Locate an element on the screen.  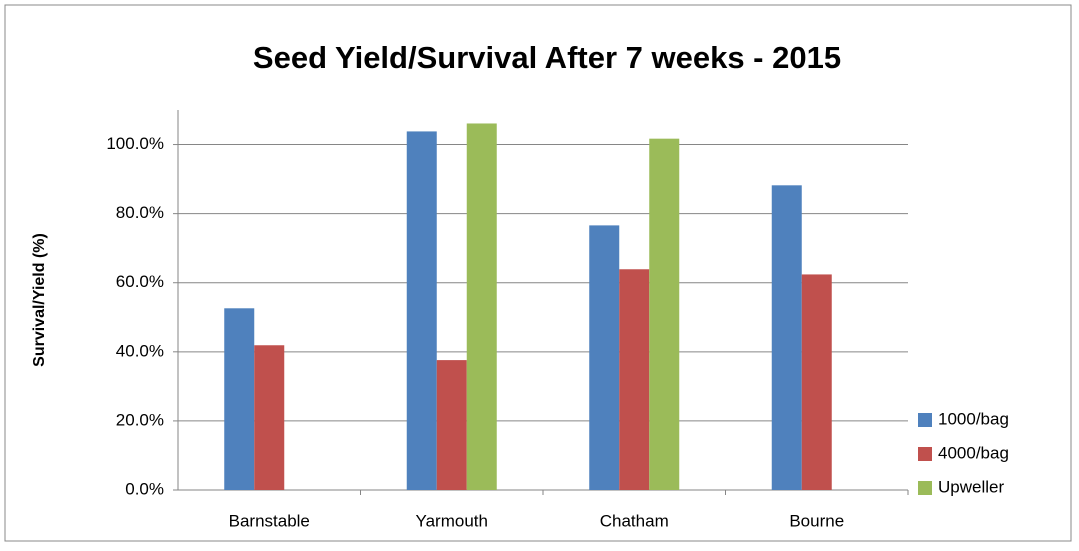
x-tick-label: Yarmouth is located at coordinates (452, 520).